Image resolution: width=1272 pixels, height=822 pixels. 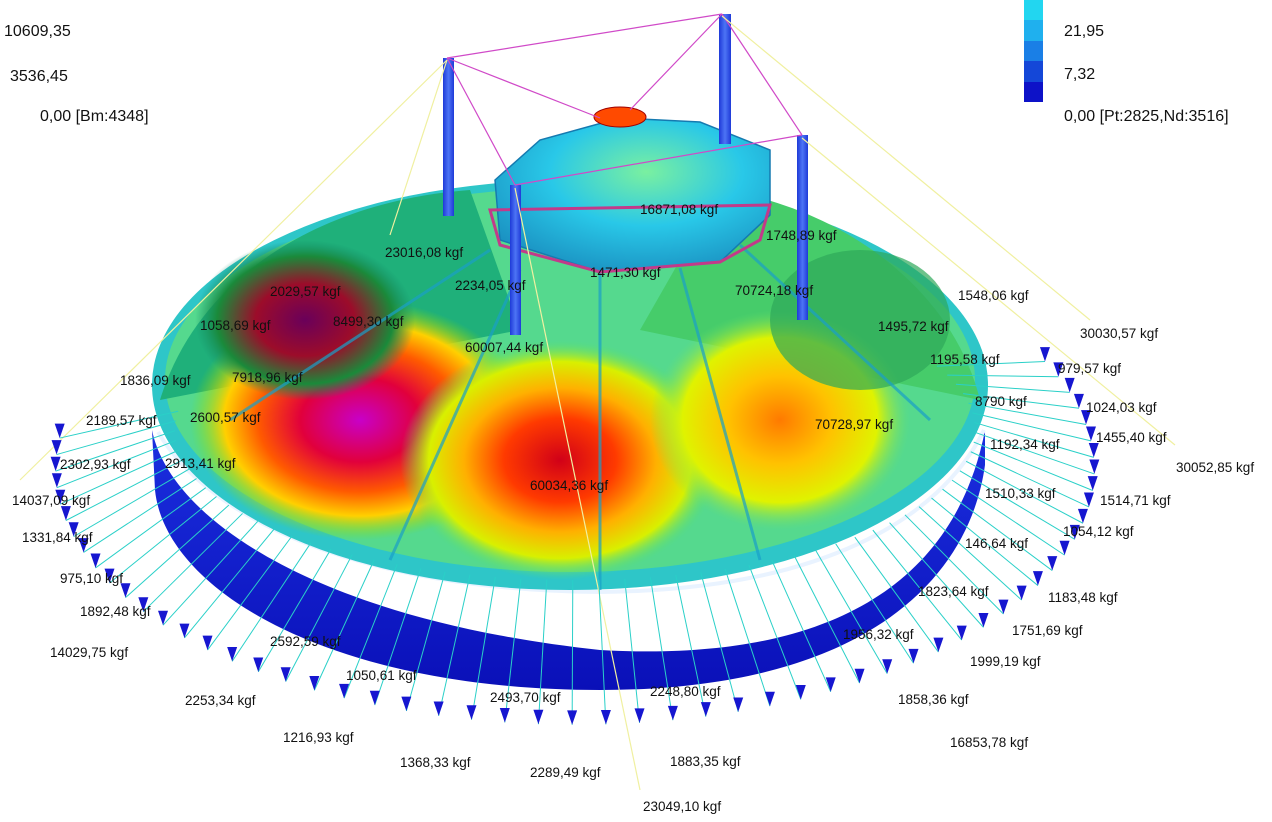 What do you see at coordinates (1047, 630) in the screenshot?
I see `load-label: 1751,69 kgf` at bounding box center [1047, 630].